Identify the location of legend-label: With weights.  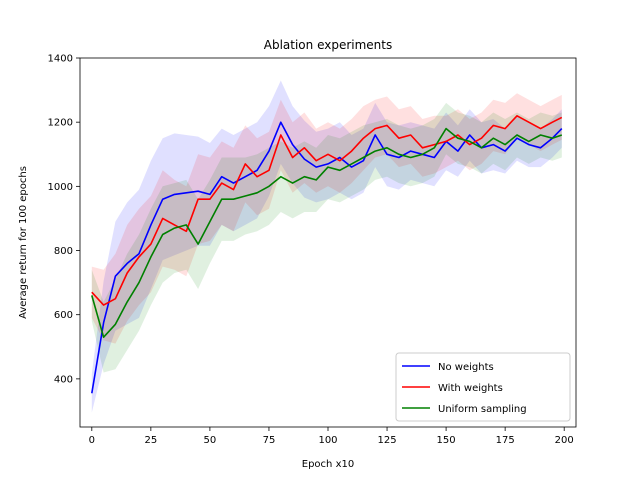
(470, 388).